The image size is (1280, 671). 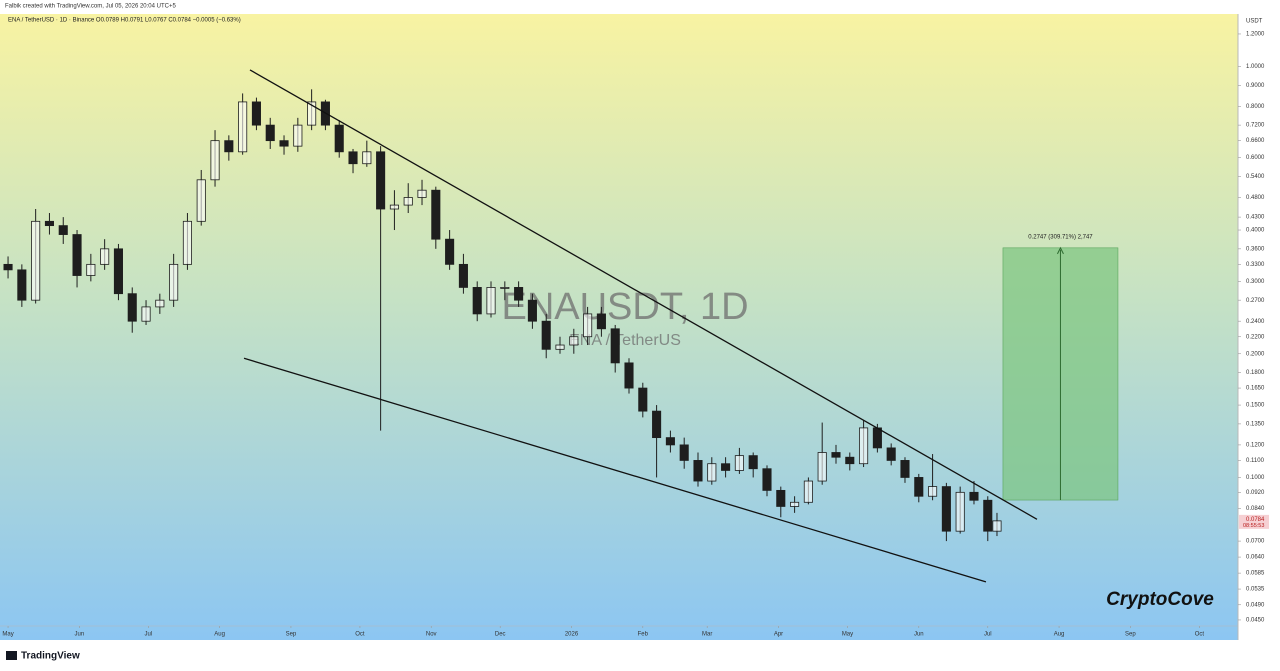 I want to click on measurement-label: 0.2747 (309.71%) 2,747, so click(x=1060, y=237).